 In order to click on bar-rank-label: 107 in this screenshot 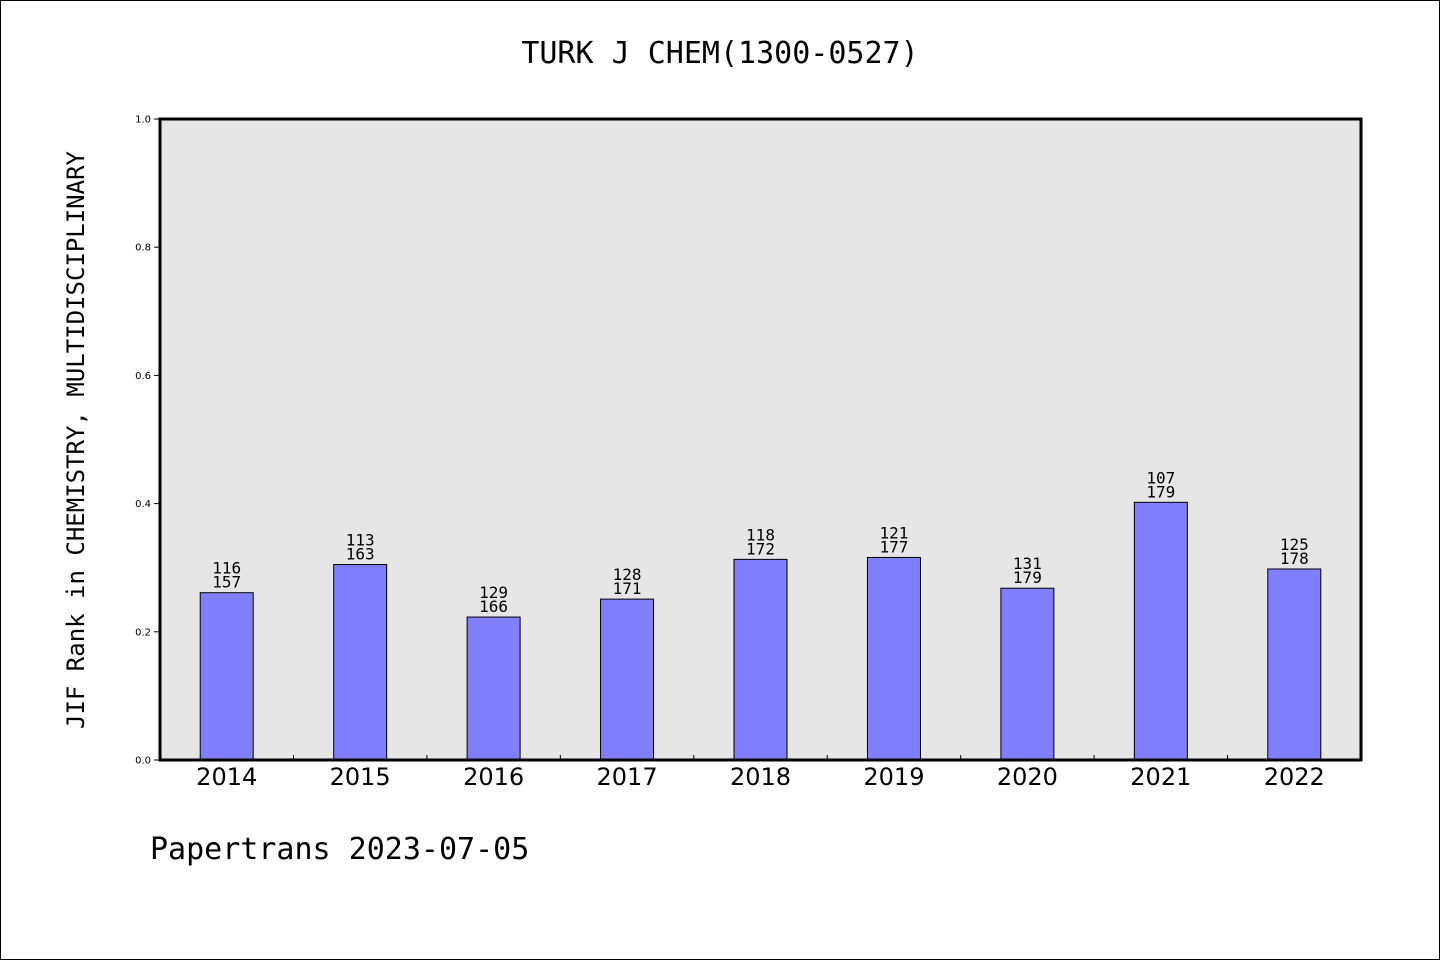, I will do `click(1160, 477)`.